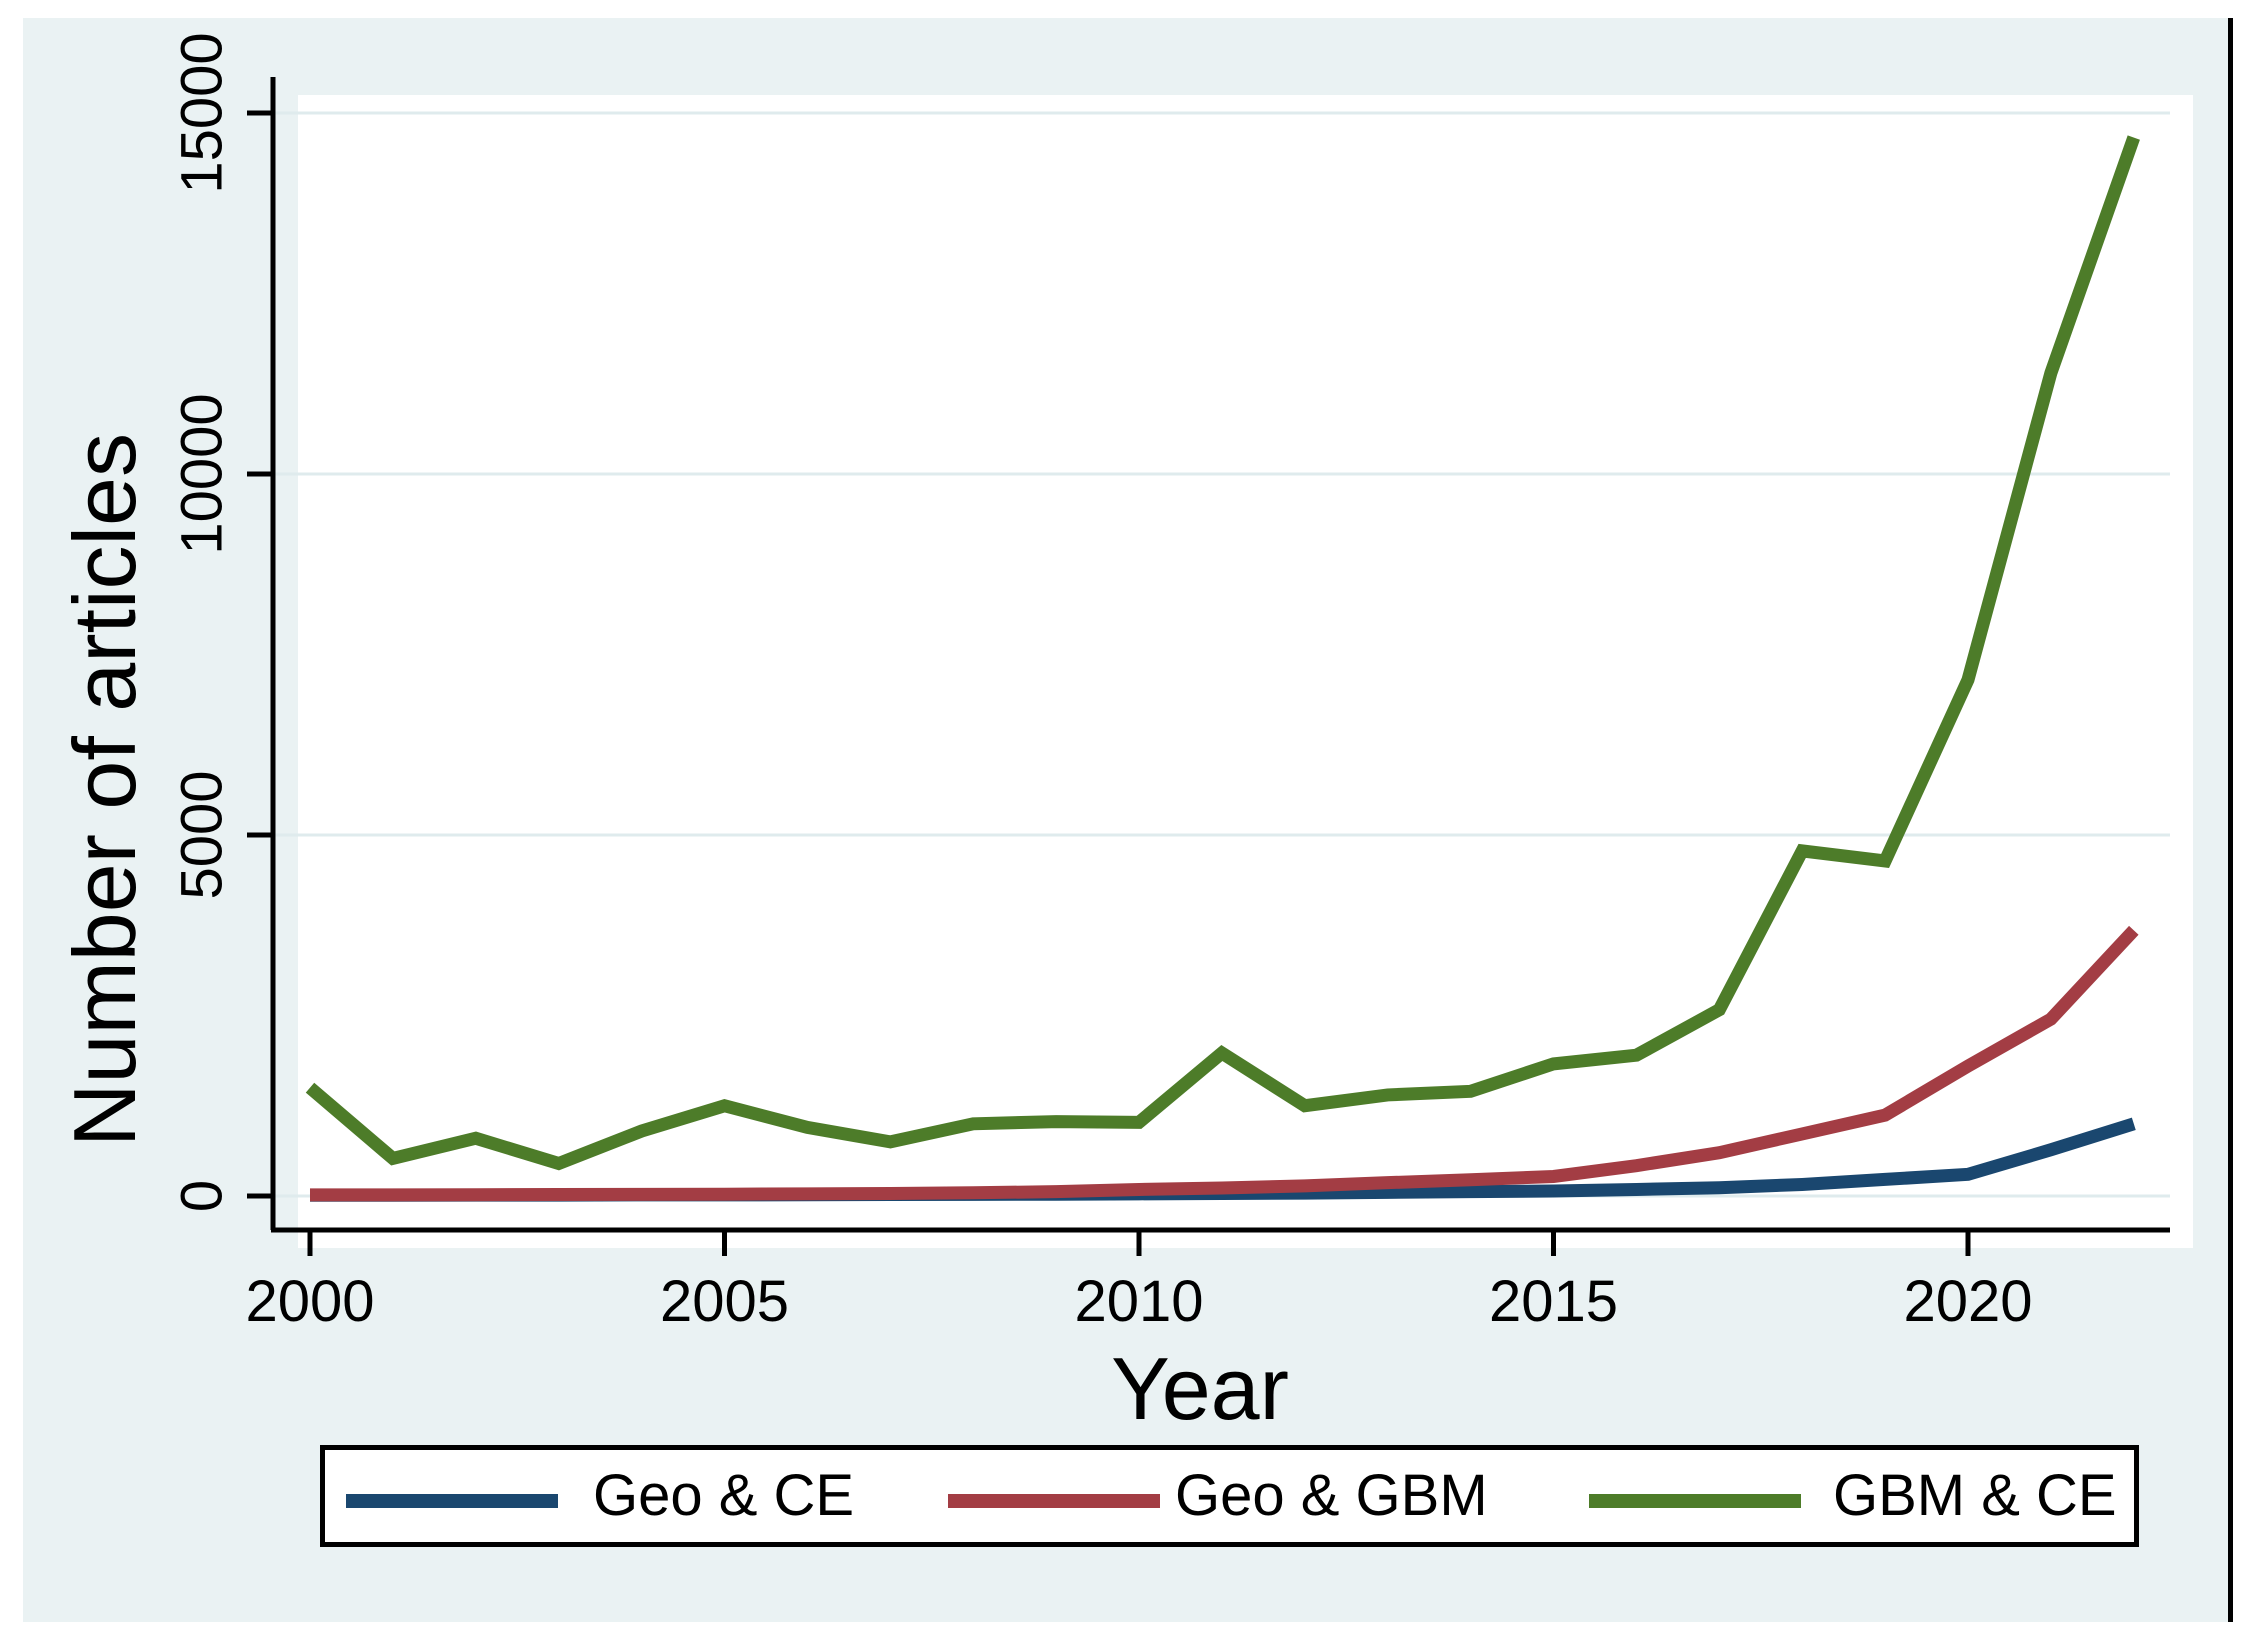 The image size is (2248, 1648). What do you see at coordinates (202, 835) in the screenshot?
I see `y-tick-label-5000: 5000` at bounding box center [202, 835].